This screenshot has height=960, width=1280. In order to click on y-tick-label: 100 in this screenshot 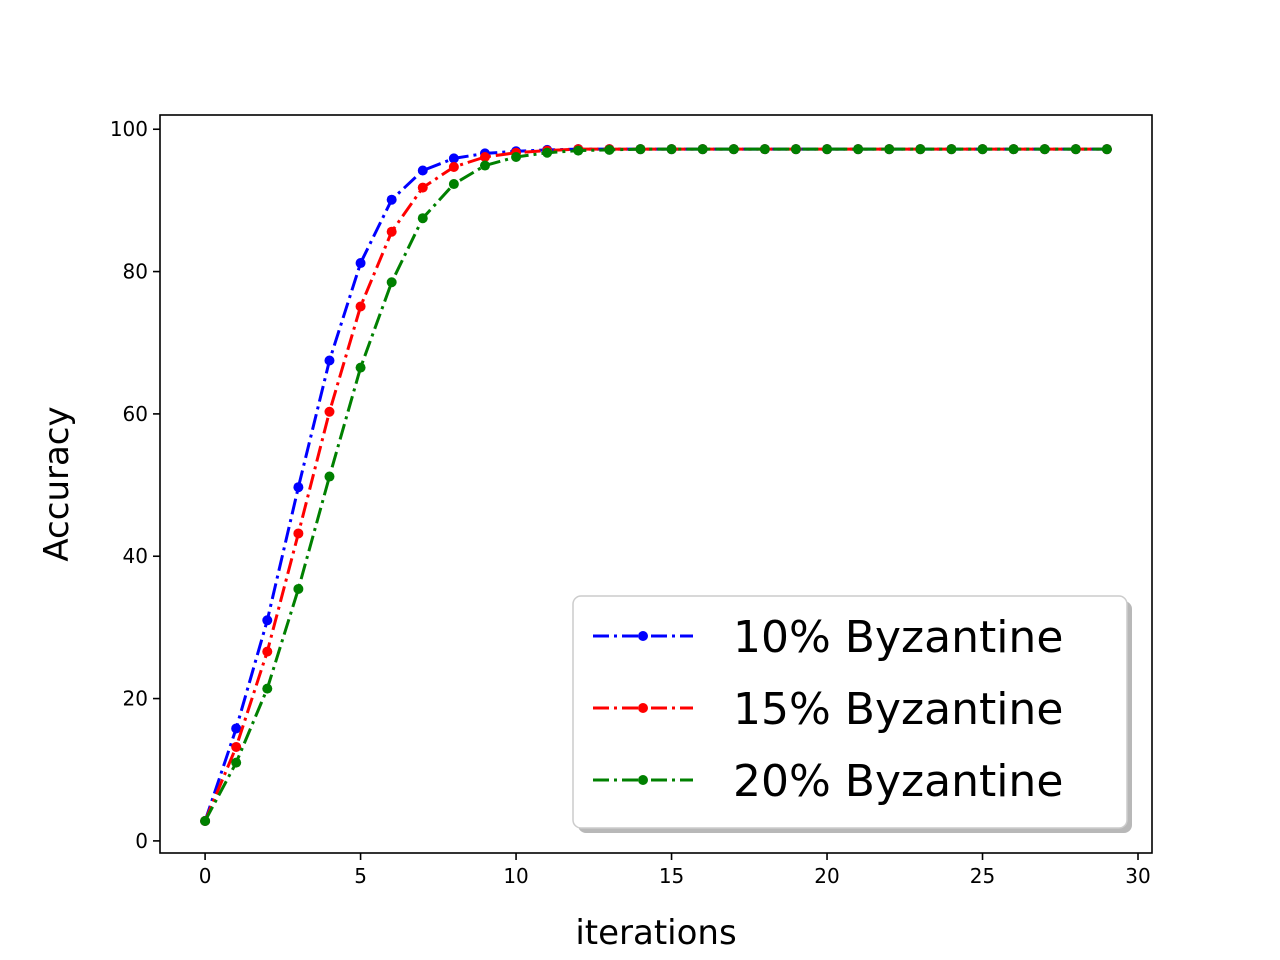, I will do `click(129, 129)`.